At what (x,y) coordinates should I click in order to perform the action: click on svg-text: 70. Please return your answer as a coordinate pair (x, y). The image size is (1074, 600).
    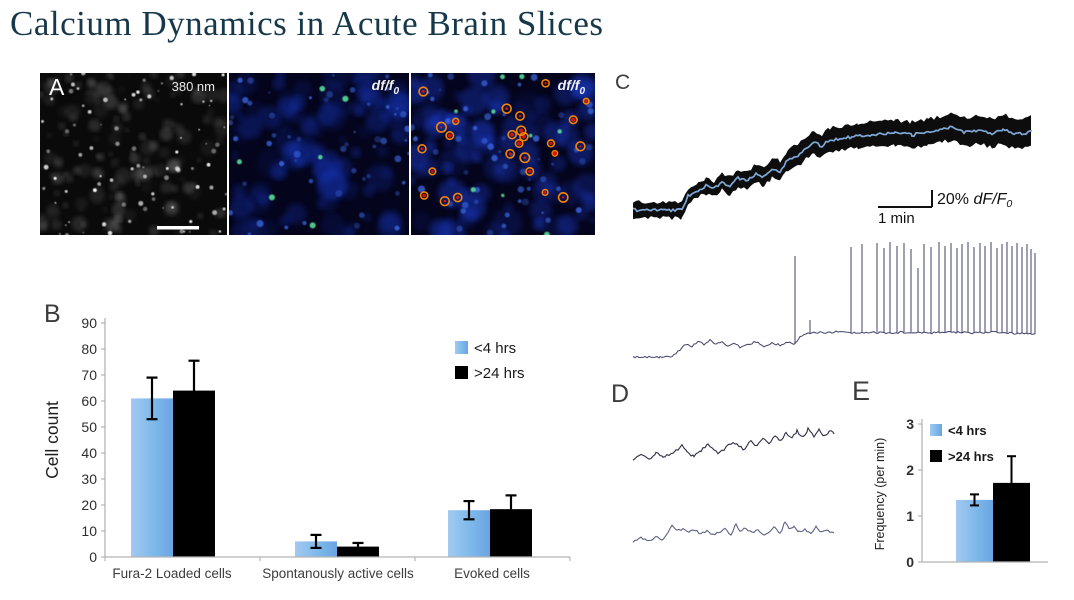
    Looking at the image, I should click on (89, 375).